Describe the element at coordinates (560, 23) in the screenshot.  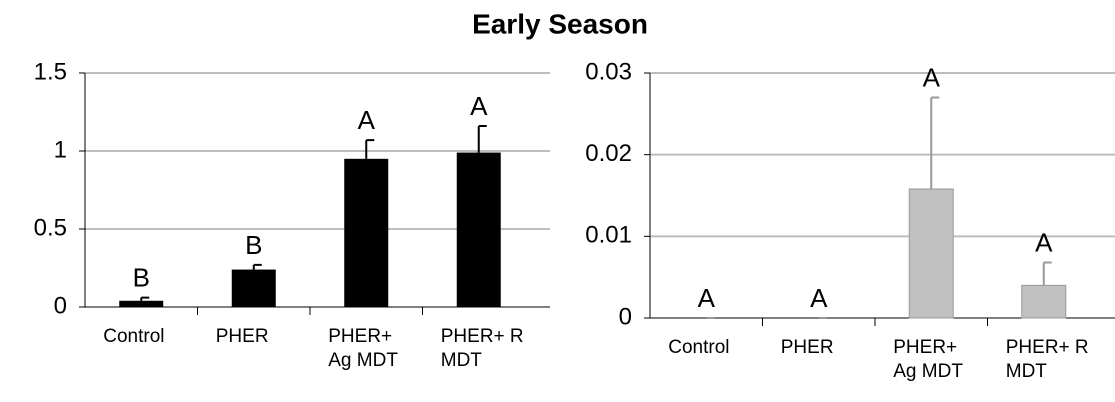
I see `chart-title: Early Season` at that location.